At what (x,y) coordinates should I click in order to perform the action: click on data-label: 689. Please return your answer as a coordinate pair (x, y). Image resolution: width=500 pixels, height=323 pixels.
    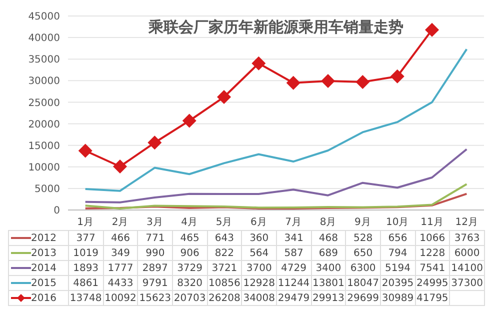
    Looking at the image, I should click on (328, 253).